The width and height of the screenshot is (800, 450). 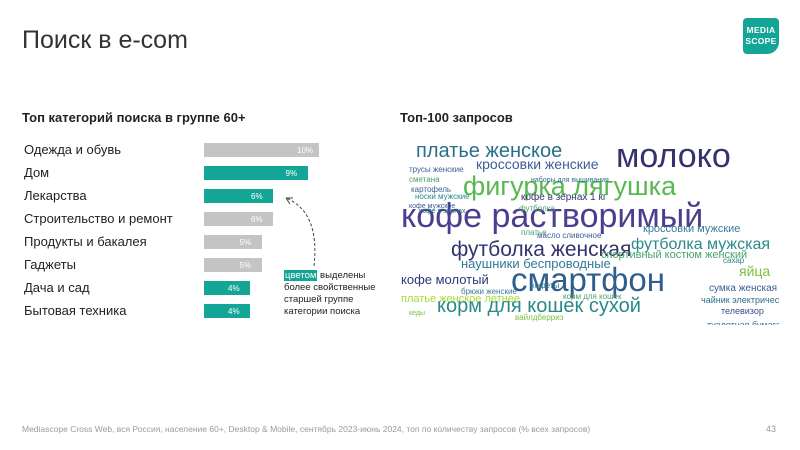 What do you see at coordinates (98, 218) in the screenshot?
I see `category-label: Строительство и ремонт` at bounding box center [98, 218].